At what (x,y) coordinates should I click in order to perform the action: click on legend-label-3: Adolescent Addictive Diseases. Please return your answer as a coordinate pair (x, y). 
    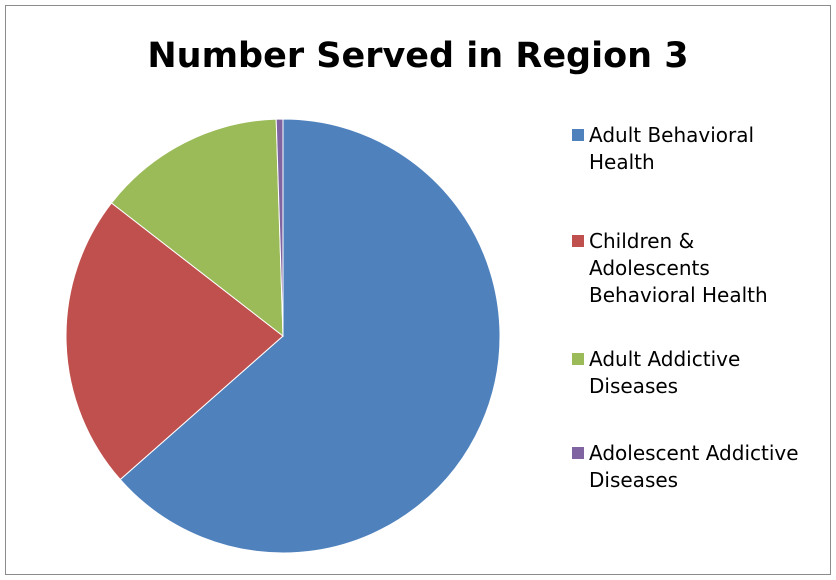
    Looking at the image, I should click on (705, 467).